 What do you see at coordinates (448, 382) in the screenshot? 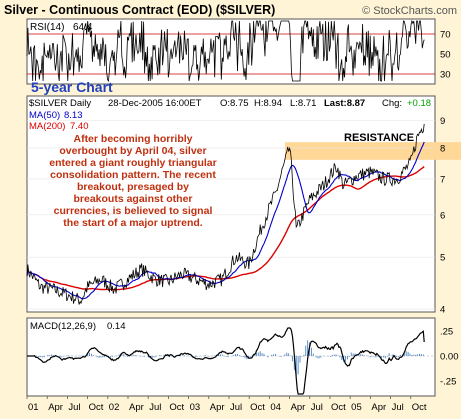
I see `macd-tick-label: -.25` at bounding box center [448, 382].